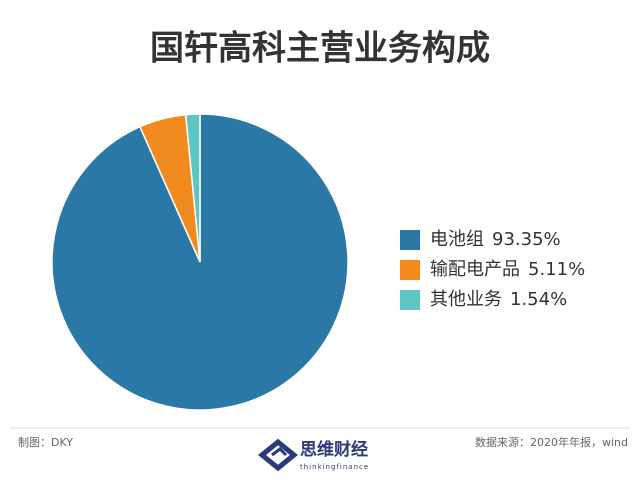  I want to click on logo: 思维财经 thinkingfinance, so click(313, 455).